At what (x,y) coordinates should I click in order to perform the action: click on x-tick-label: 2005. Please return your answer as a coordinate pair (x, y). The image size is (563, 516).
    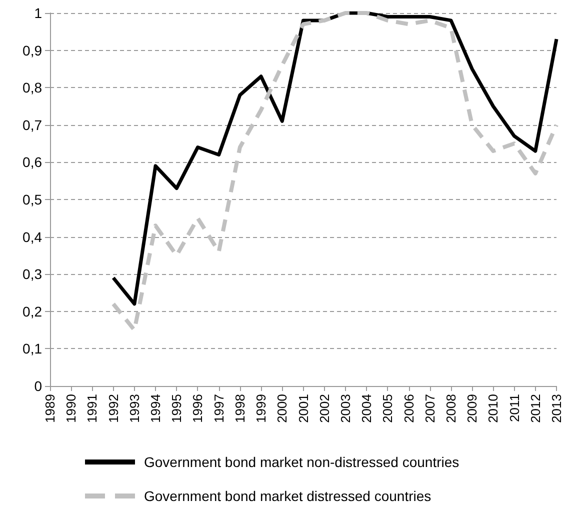
    Looking at the image, I should click on (388, 408).